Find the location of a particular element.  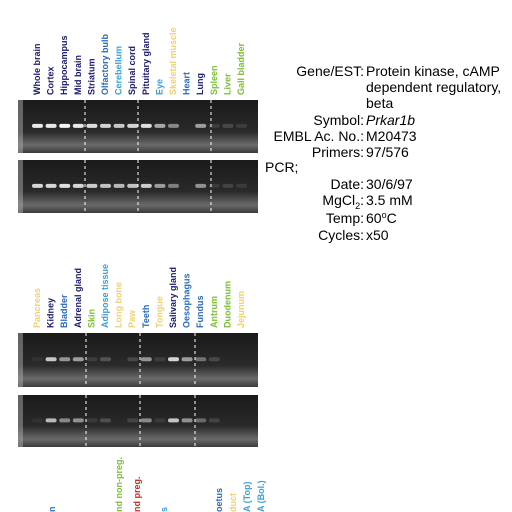

info-label: : is located at coordinates (362, 200).